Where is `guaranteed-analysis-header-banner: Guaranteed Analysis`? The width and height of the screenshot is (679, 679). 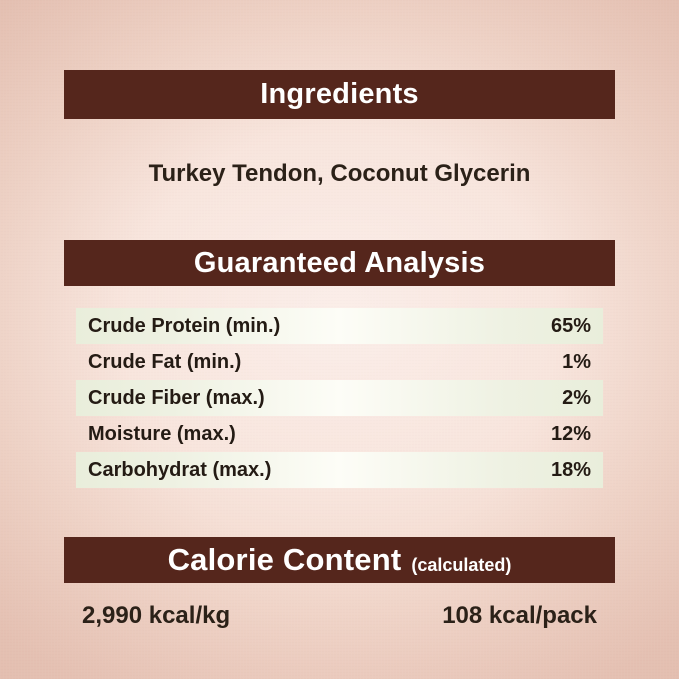 guaranteed-analysis-header-banner: Guaranteed Analysis is located at coordinates (339, 263).